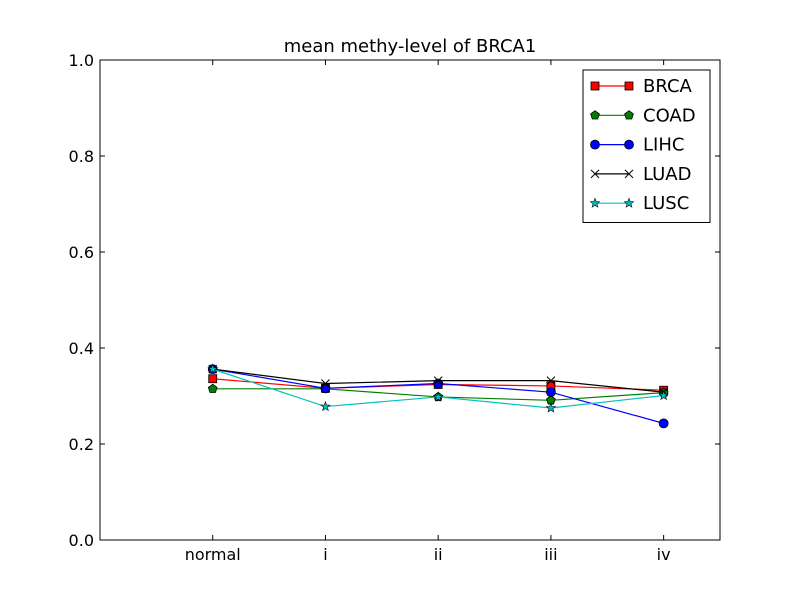 This screenshot has height=600, width=800. Describe the element at coordinates (666, 203) in the screenshot. I see `legend-label: LUSC` at that location.